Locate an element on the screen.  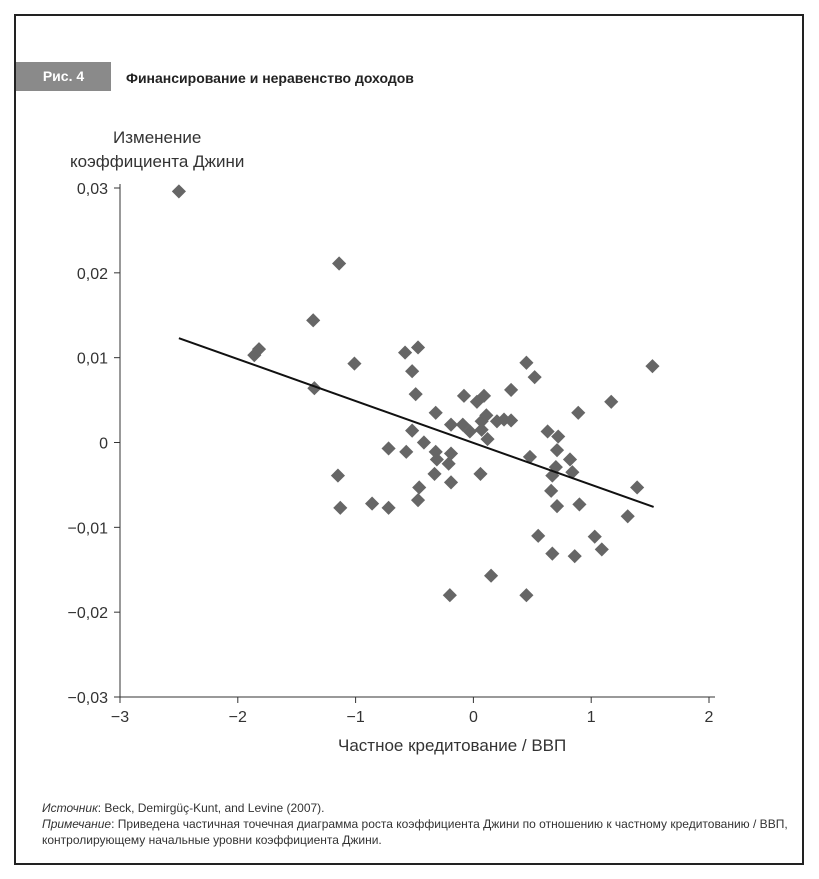
y-tick-label: 0 is located at coordinates (103, 444).